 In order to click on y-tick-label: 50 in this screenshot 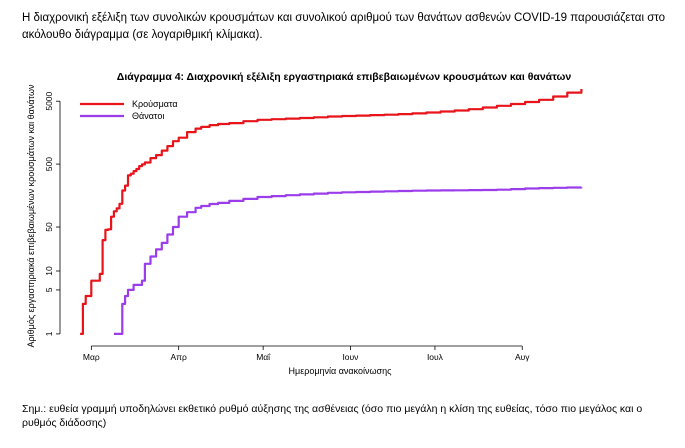, I will do `click(49, 227)`.